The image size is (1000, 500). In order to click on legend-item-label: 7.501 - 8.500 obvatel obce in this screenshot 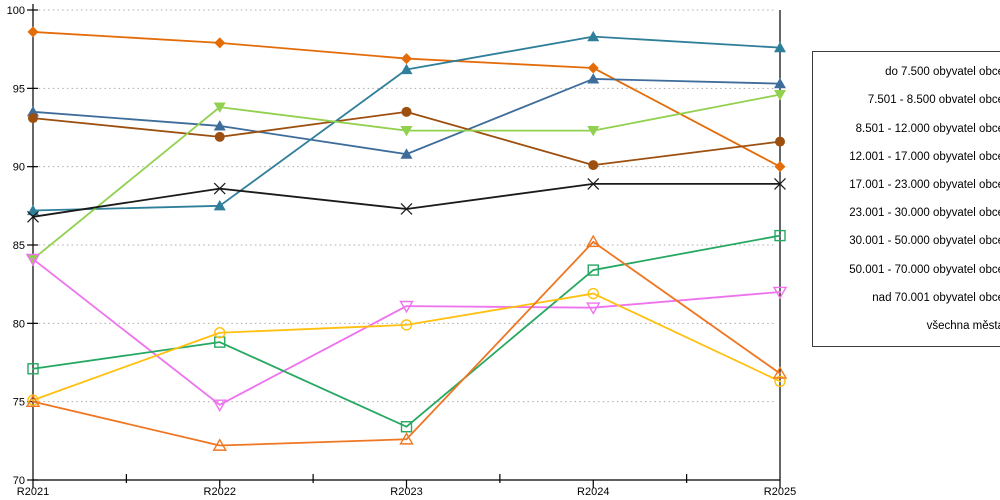, I will do `click(933, 100)`.